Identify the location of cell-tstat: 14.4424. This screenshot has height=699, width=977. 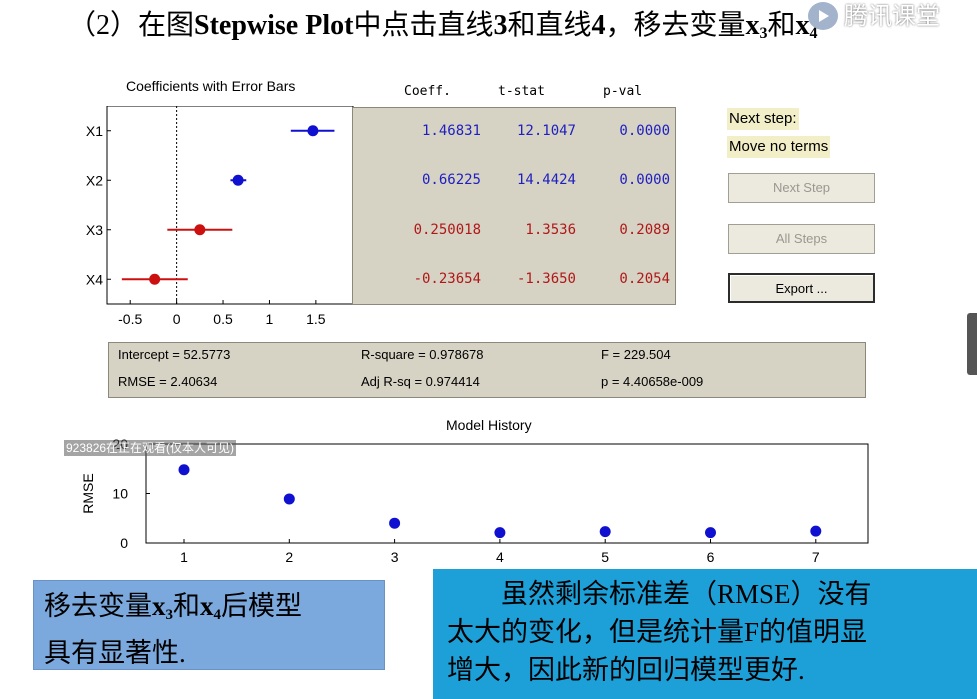
(546, 180).